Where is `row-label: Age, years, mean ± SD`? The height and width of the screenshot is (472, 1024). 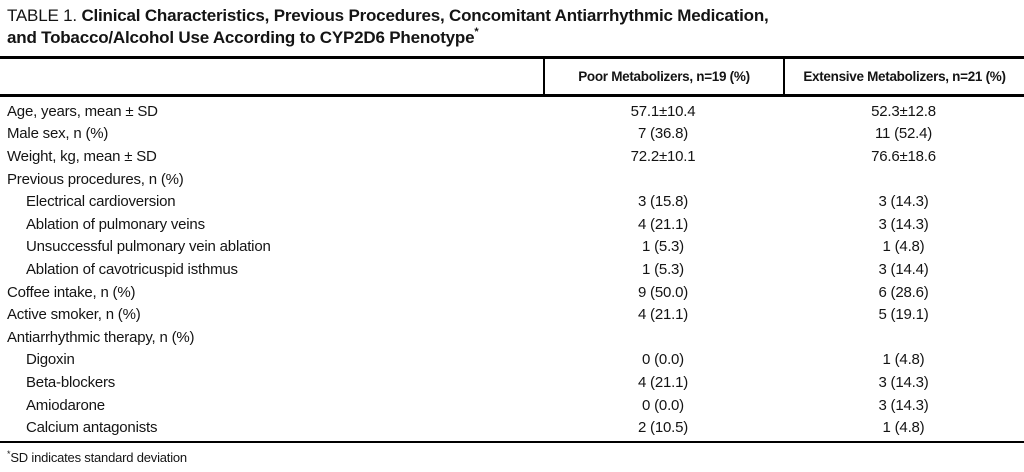
row-label: Age, years, mean ± SD is located at coordinates (82, 111).